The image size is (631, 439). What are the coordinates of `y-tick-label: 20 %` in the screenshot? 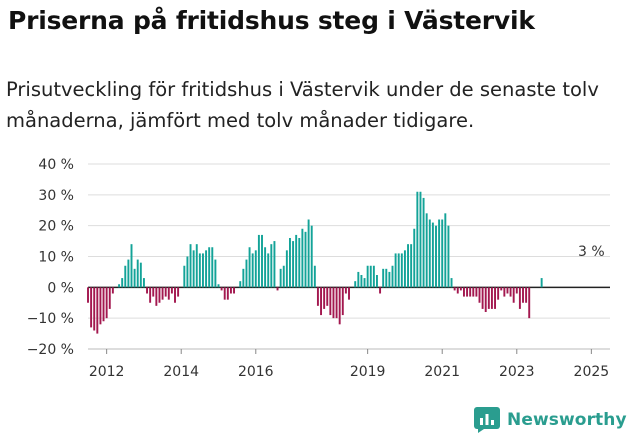 It's located at (56, 227).